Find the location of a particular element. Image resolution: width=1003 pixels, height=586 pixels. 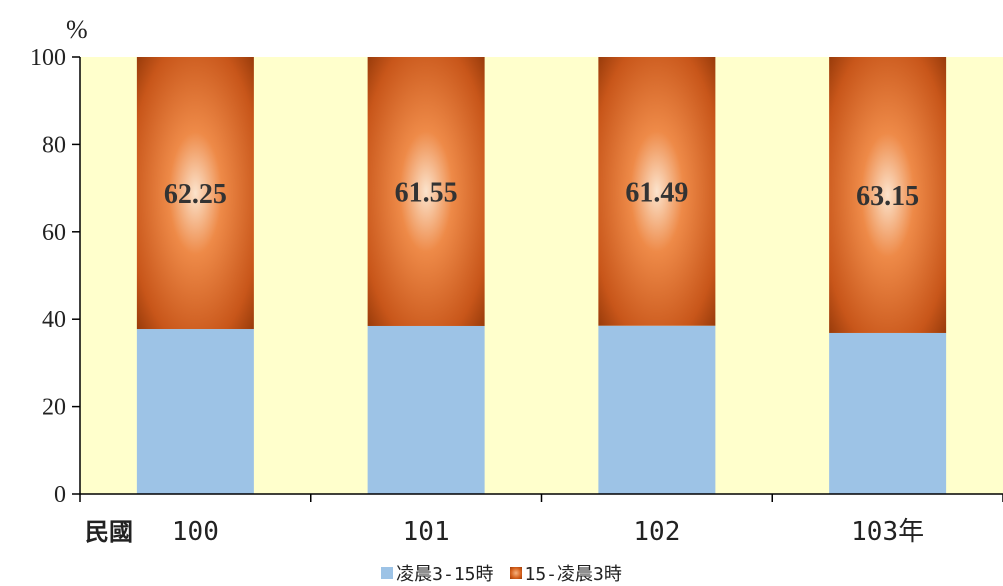

x-tick-label-100: 100 is located at coordinates (195, 532).